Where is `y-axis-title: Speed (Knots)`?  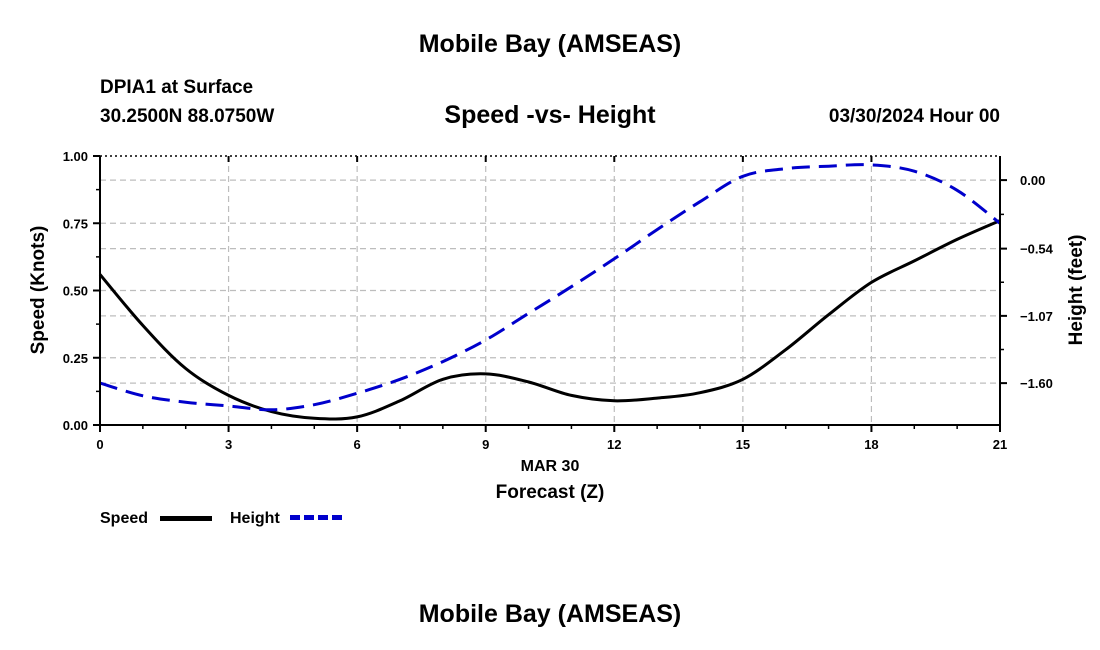 y-axis-title: Speed (Knots) is located at coordinates (38, 290).